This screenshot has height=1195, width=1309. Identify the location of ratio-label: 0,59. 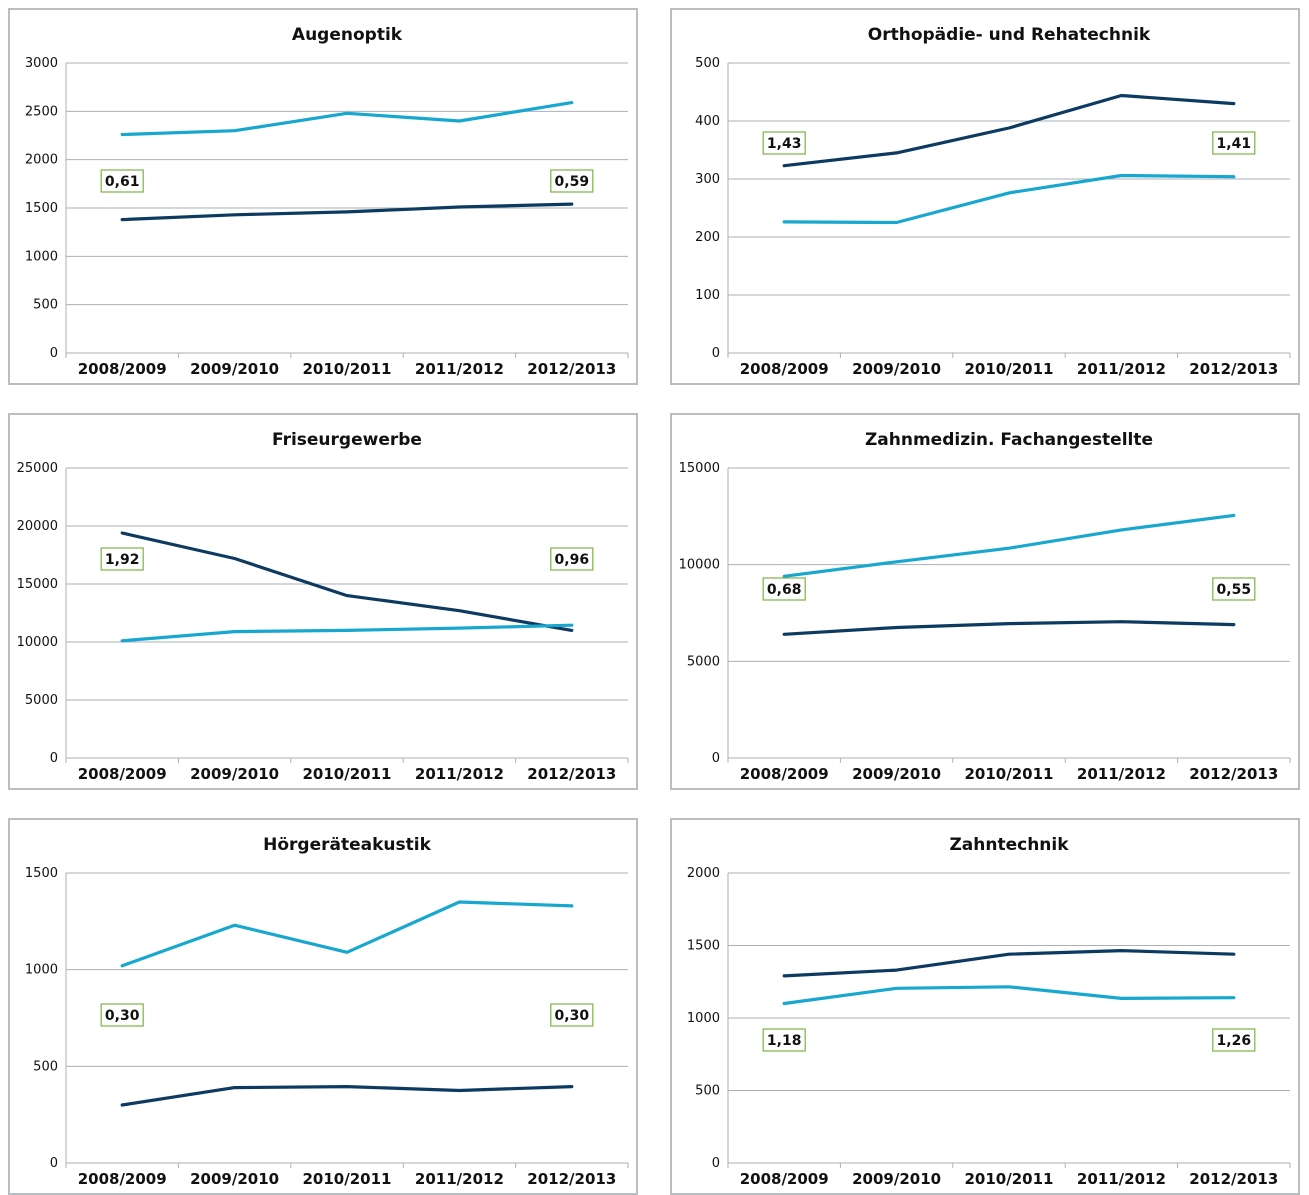
(572, 181).